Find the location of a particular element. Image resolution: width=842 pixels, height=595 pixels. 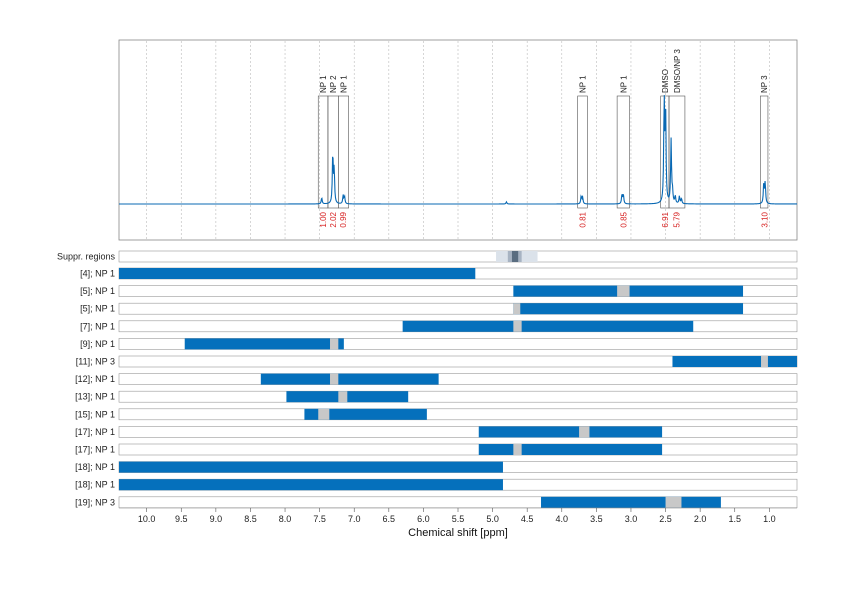

integral-label: 5.79 is located at coordinates (677, 219).